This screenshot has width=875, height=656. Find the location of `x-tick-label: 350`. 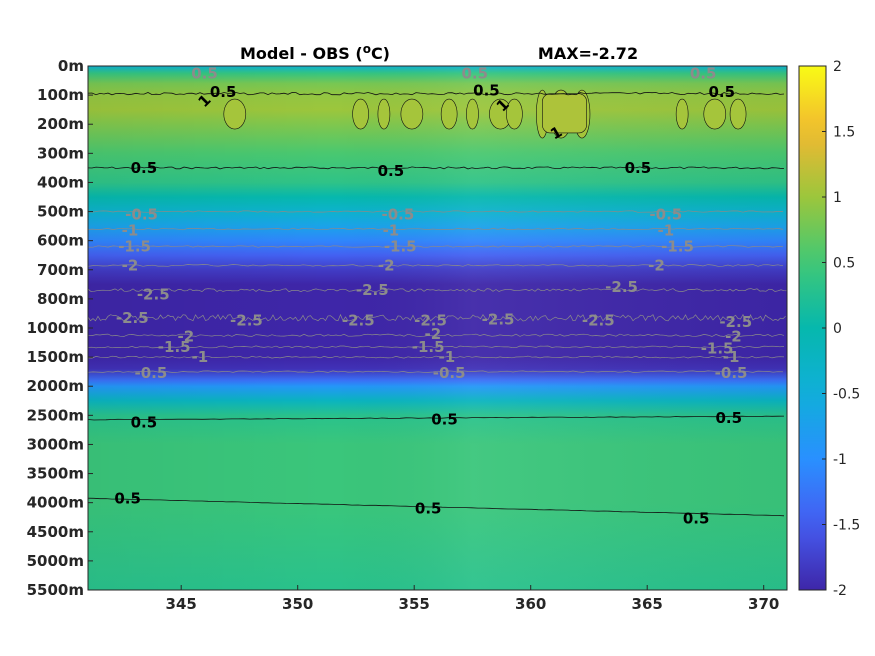

x-tick-label: 350 is located at coordinates (297, 604).